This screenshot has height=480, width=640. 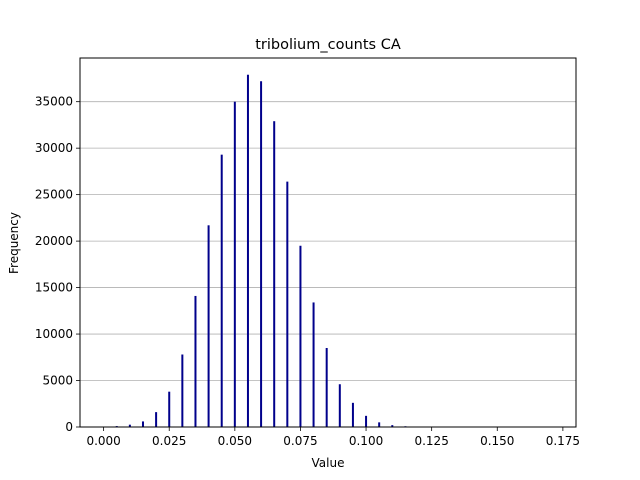 What do you see at coordinates (328, 45) in the screenshot?
I see `chart-title: tribolium_counts CA` at bounding box center [328, 45].